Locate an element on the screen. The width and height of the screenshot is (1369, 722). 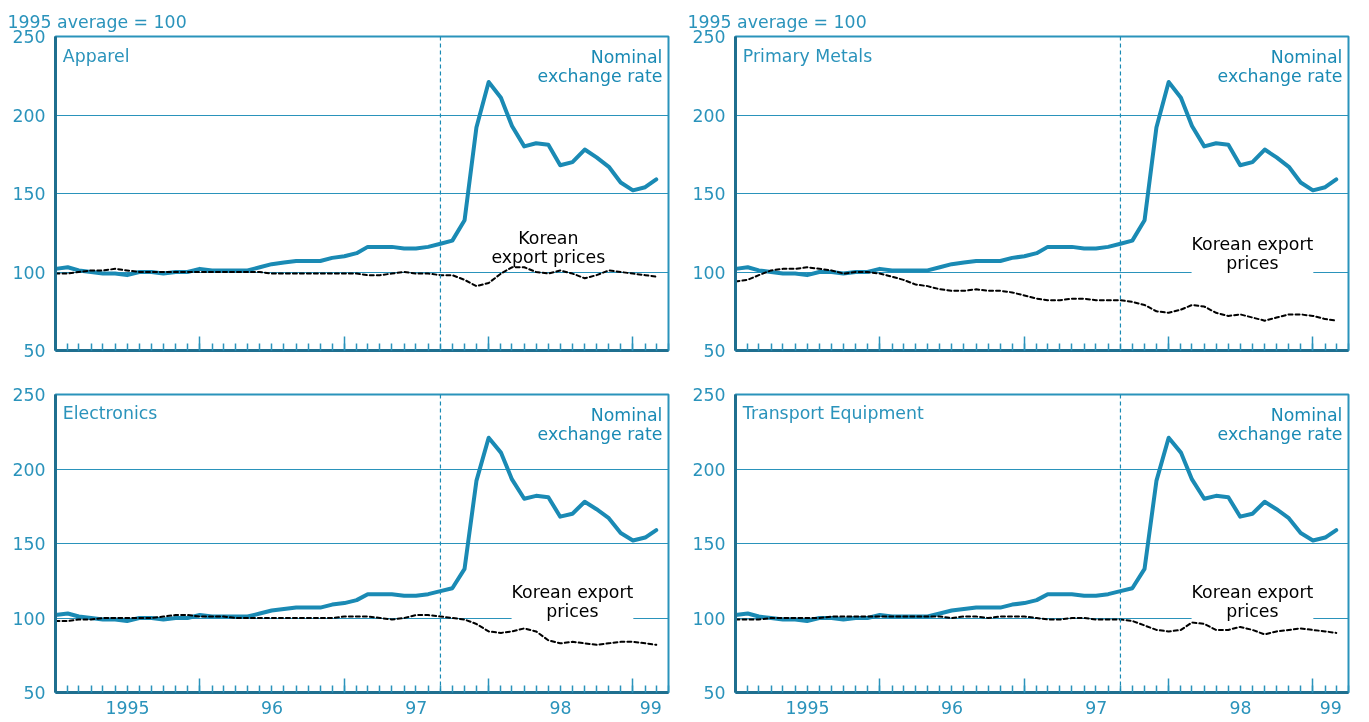
text: Electronics is located at coordinates (110, 413).